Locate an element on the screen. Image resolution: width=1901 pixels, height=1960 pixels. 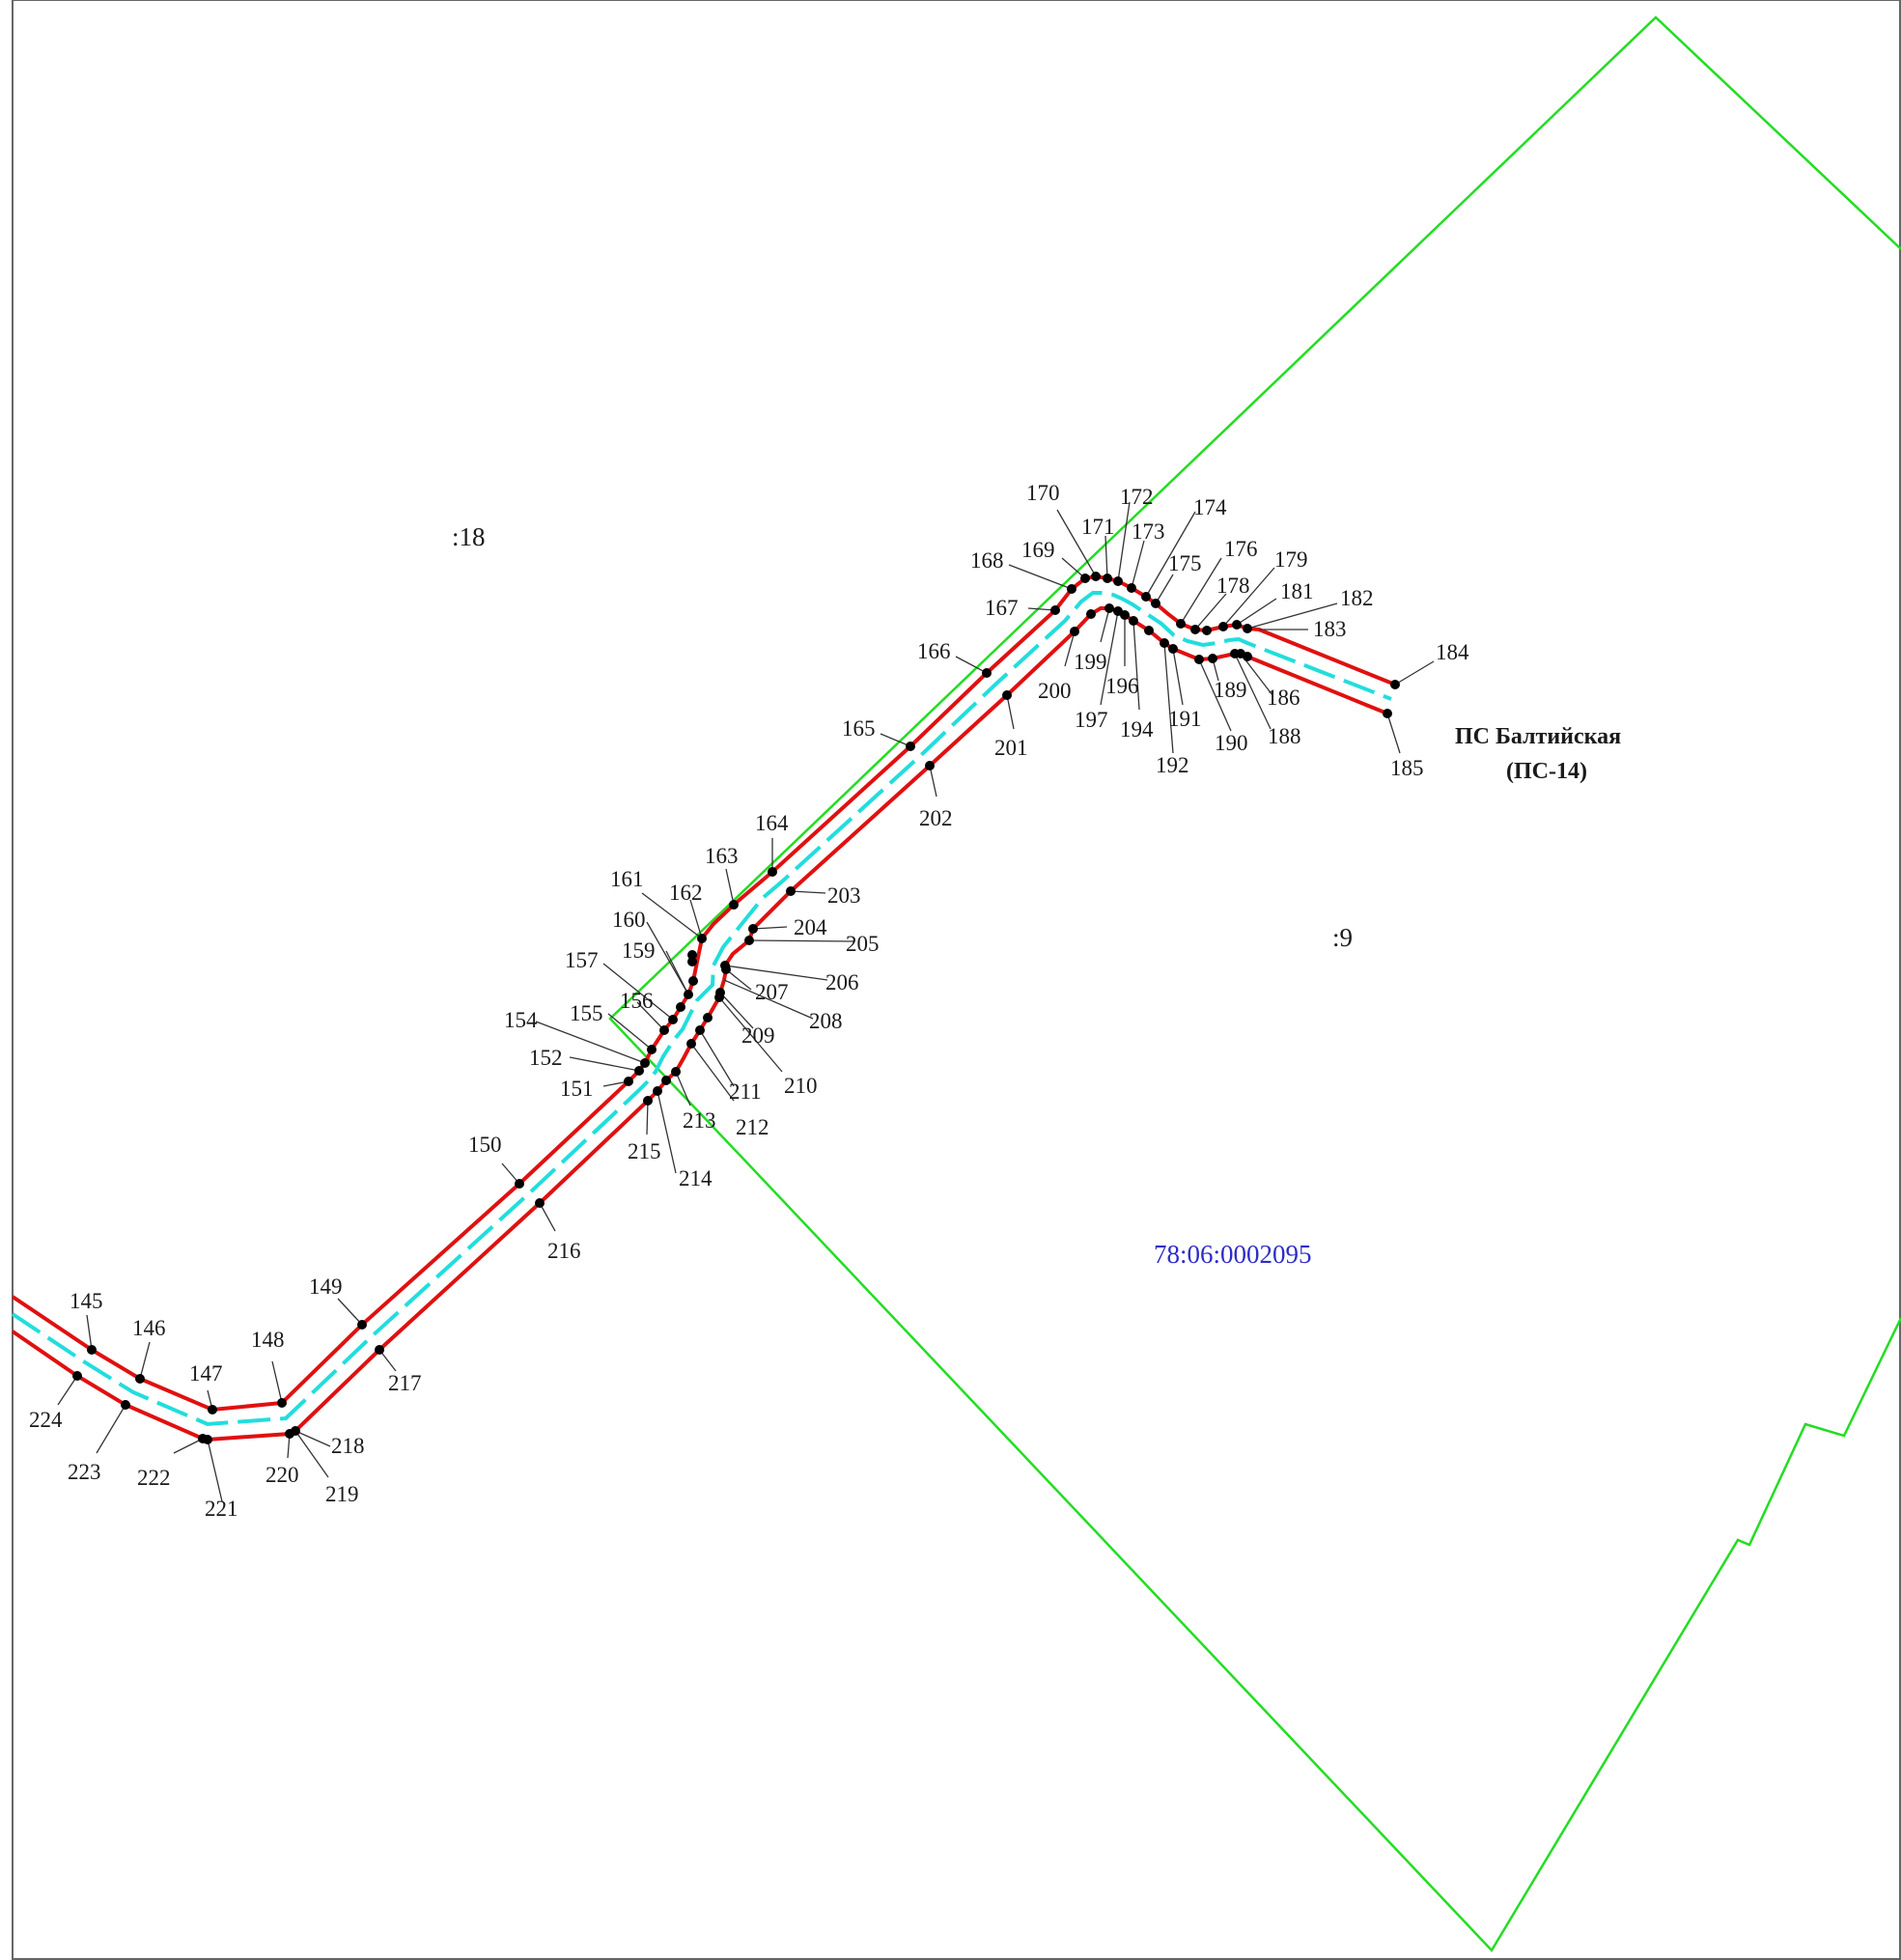
point-label: 188 is located at coordinates (1284, 736).